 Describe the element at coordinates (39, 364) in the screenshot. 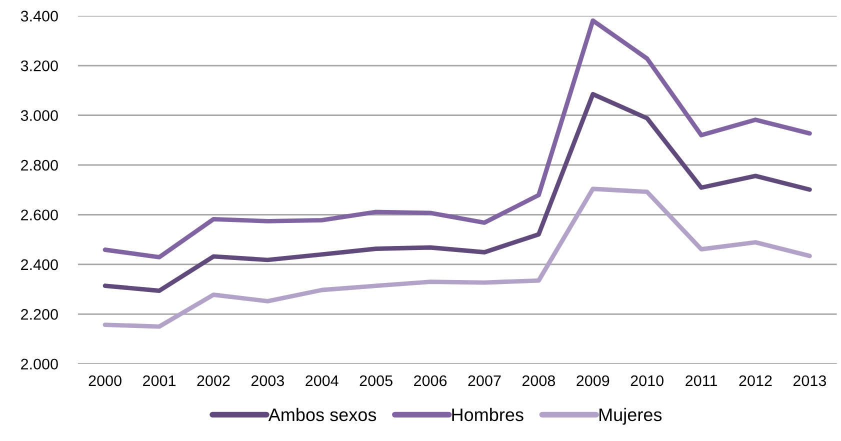

I see `y-tick-label: 2.000` at that location.